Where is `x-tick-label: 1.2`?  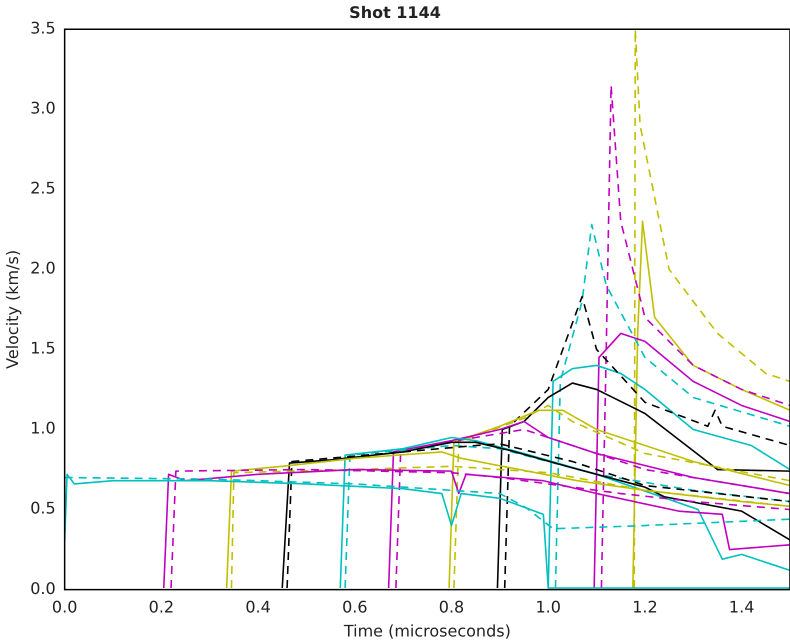 x-tick-label: 1.2 is located at coordinates (645, 606).